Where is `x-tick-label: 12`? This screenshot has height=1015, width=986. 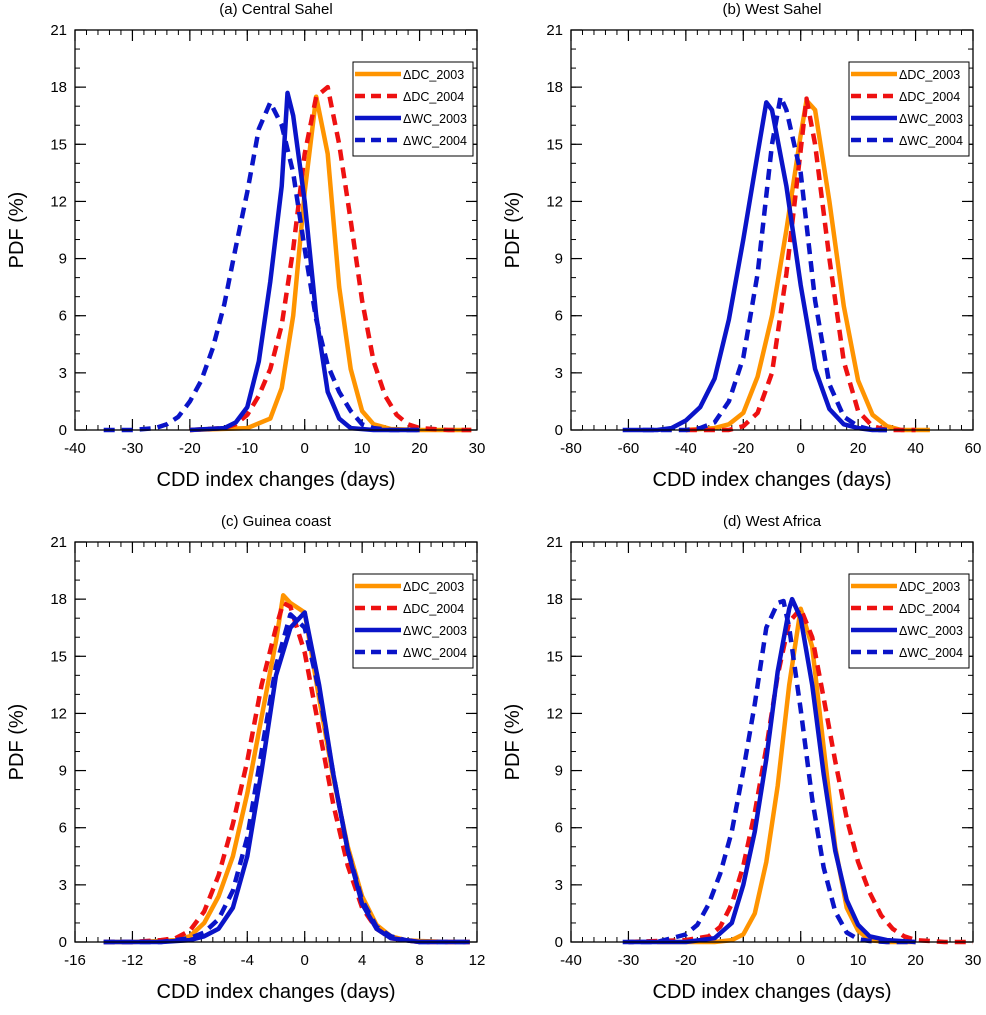
x-tick-label: 12 is located at coordinates (477, 960).